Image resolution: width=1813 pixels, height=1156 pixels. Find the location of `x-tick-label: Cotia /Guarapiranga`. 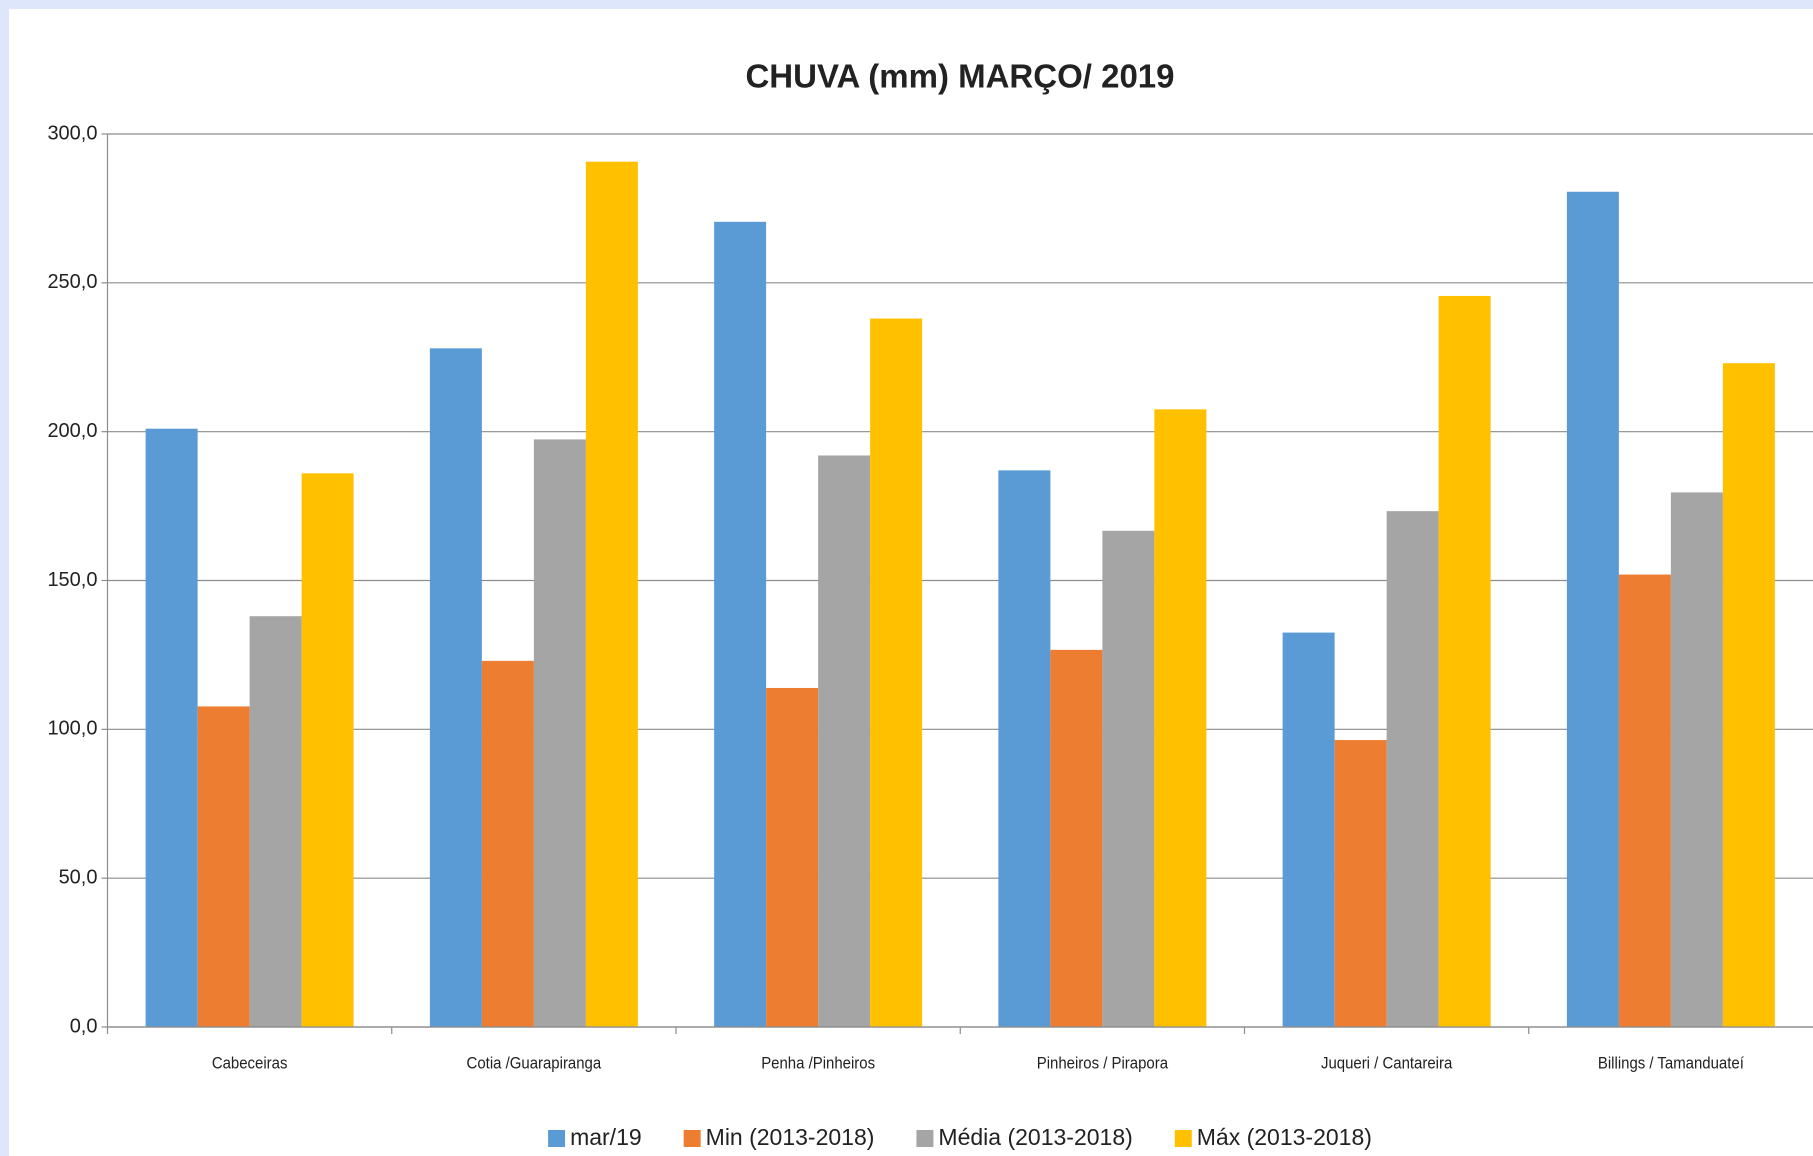

x-tick-label: Cotia /Guarapiranga is located at coordinates (534, 1064).